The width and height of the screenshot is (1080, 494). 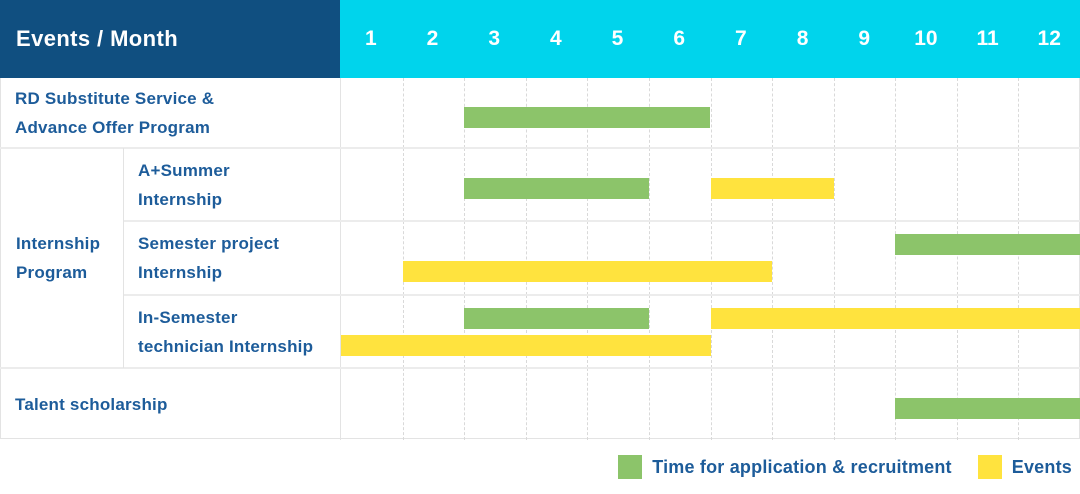 What do you see at coordinates (556, 38) in the screenshot?
I see `month-header-4: 4` at bounding box center [556, 38].